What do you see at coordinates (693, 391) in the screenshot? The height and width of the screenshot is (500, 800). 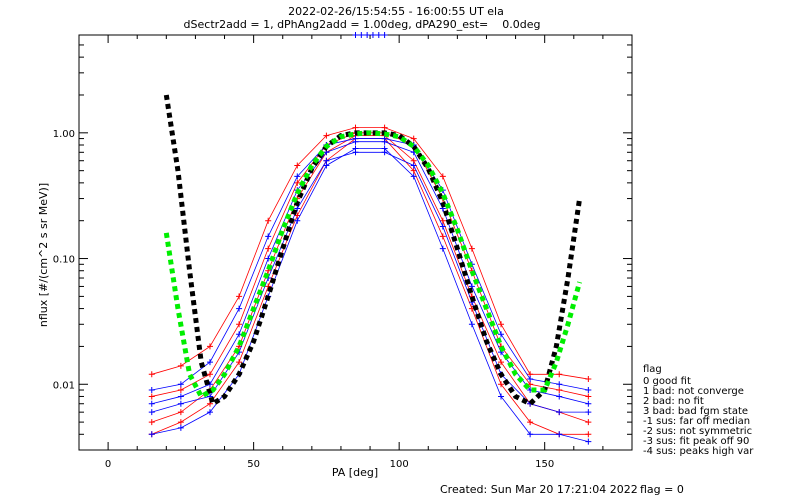 I see `legend-entry: 1 bad: not converge` at bounding box center [693, 391].